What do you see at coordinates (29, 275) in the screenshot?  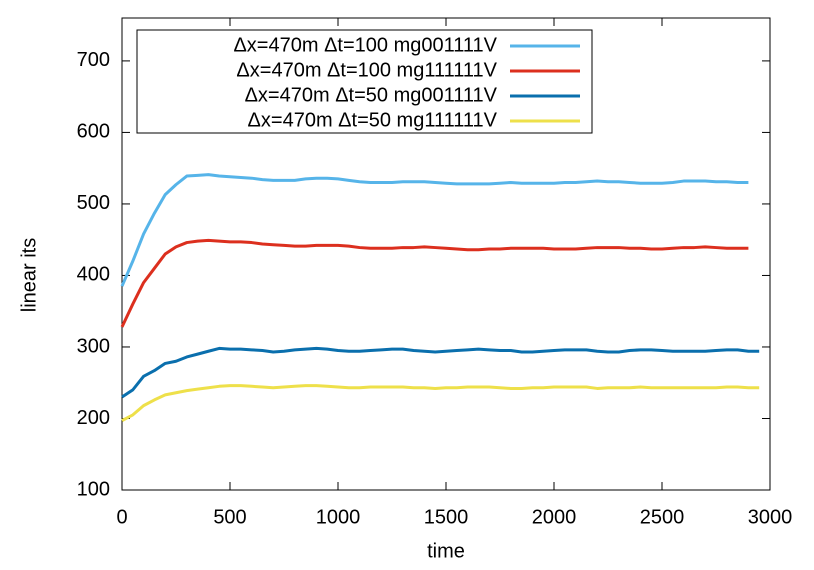 I see `y-axis-label: linear its` at bounding box center [29, 275].